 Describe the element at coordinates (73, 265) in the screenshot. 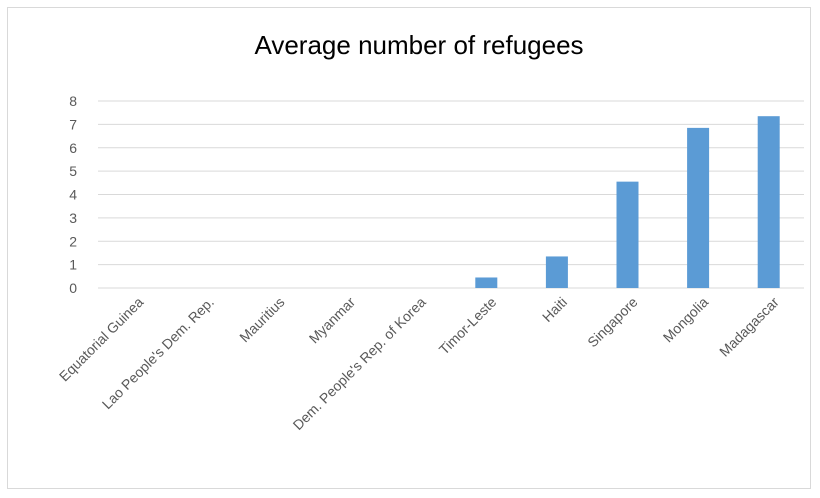

I see `y-tick-label: 1` at that location.